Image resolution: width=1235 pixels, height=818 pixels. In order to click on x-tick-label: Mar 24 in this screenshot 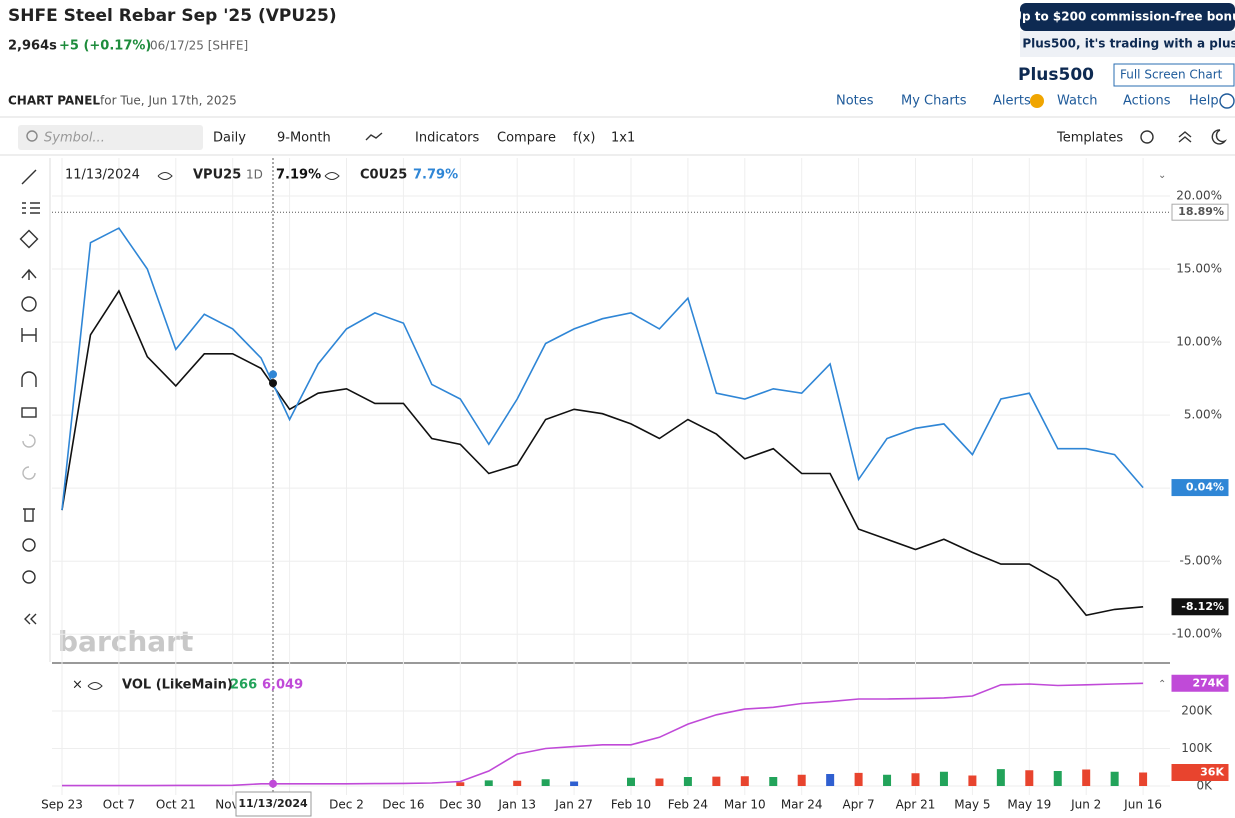, I will do `click(802, 805)`.